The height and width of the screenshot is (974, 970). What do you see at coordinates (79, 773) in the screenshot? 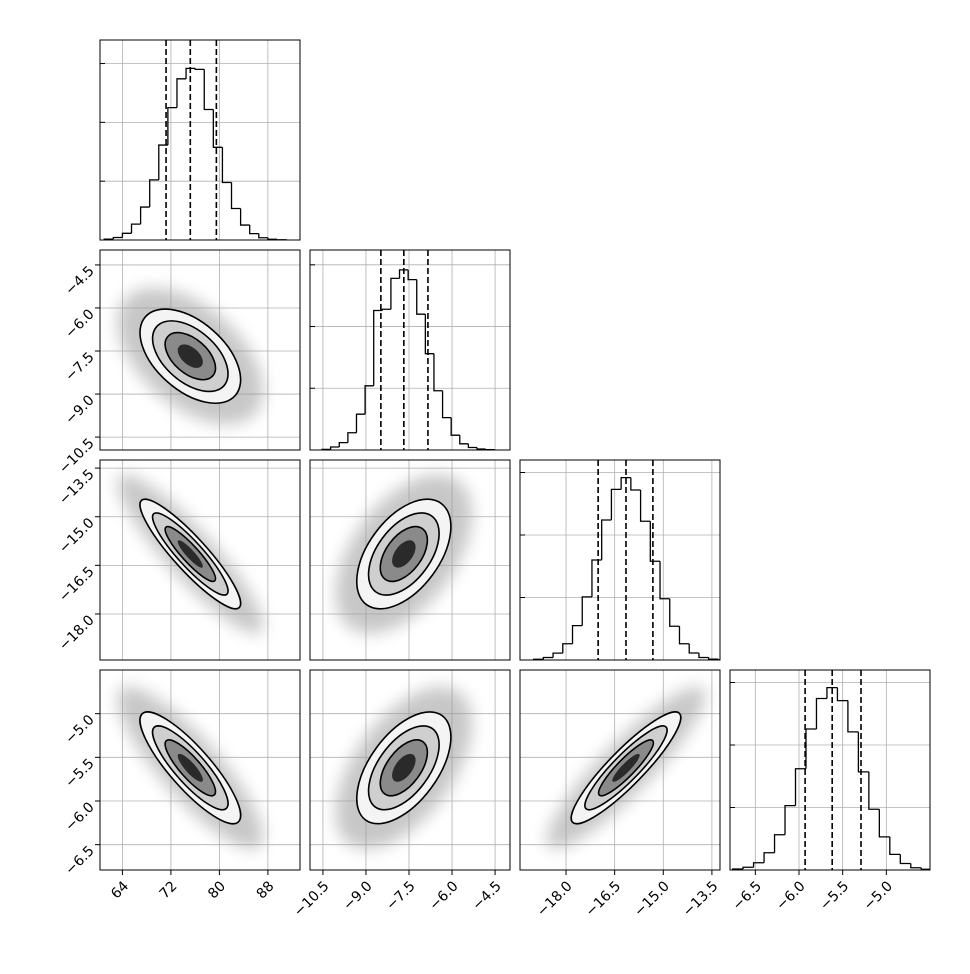
I see `y-tick-label: −5.5` at bounding box center [79, 773].